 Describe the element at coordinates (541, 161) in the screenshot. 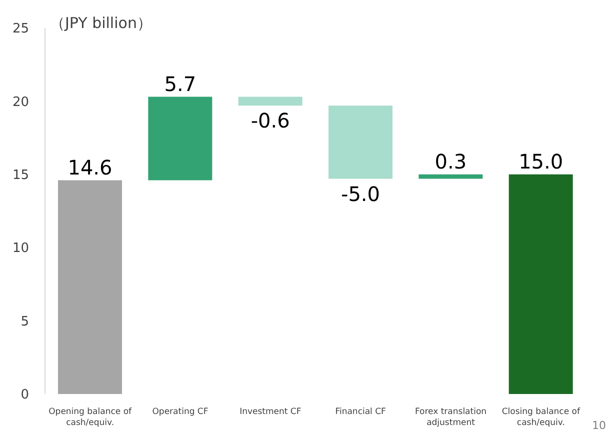

I see `data-label: 15.0` at that location.